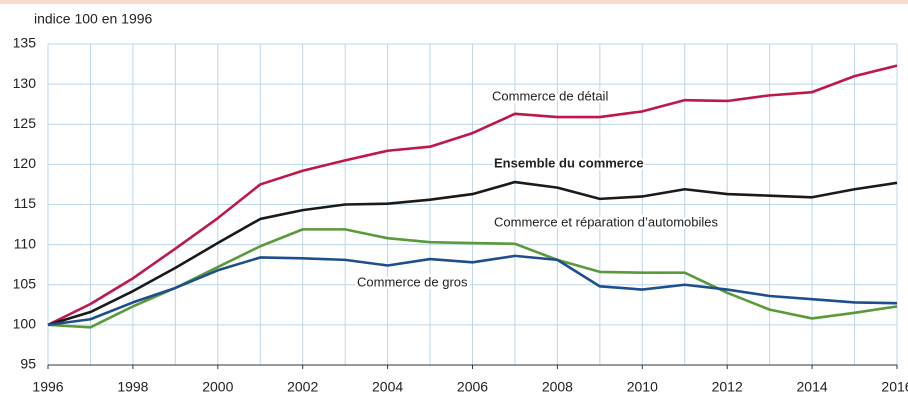 This screenshot has height=401, width=908. What do you see at coordinates (25, 123) in the screenshot?
I see `y-tick-label: 125` at bounding box center [25, 123].